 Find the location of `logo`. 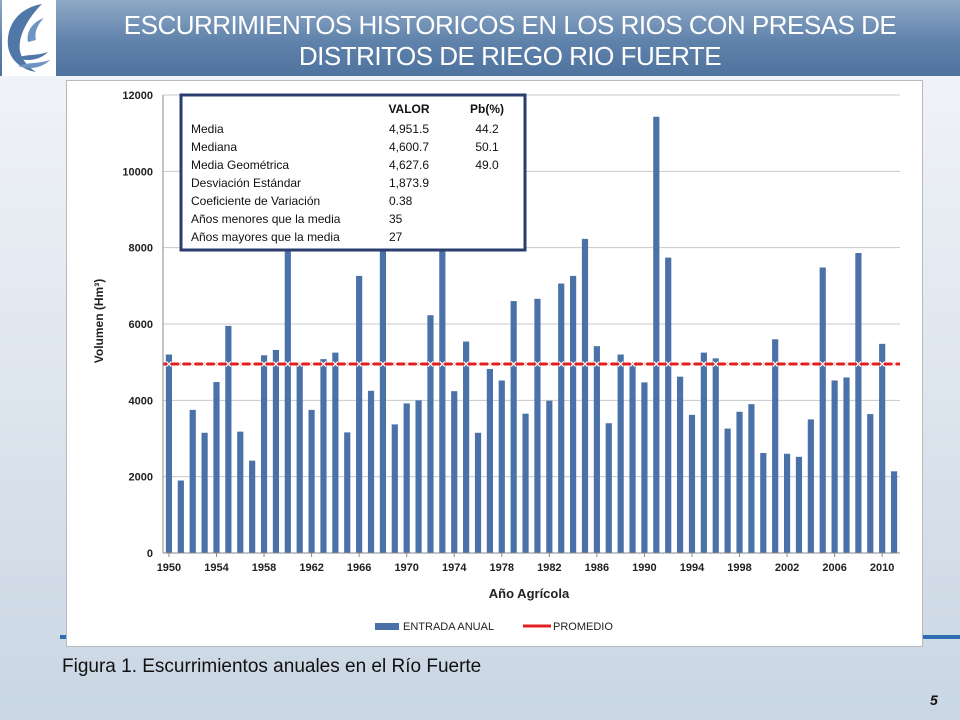

logo is located at coordinates (29, 38).